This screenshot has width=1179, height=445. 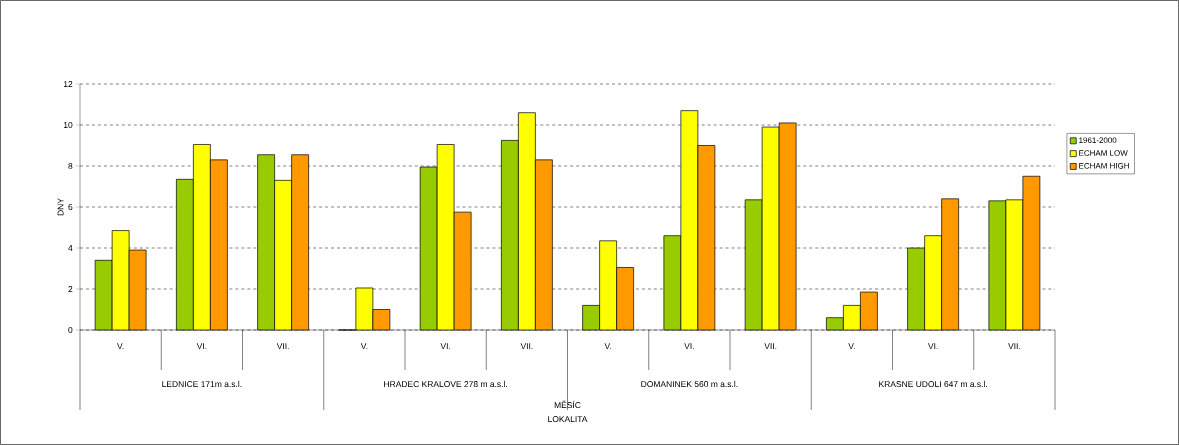 What do you see at coordinates (68, 125) in the screenshot?
I see `y-tick-label: 10` at bounding box center [68, 125].